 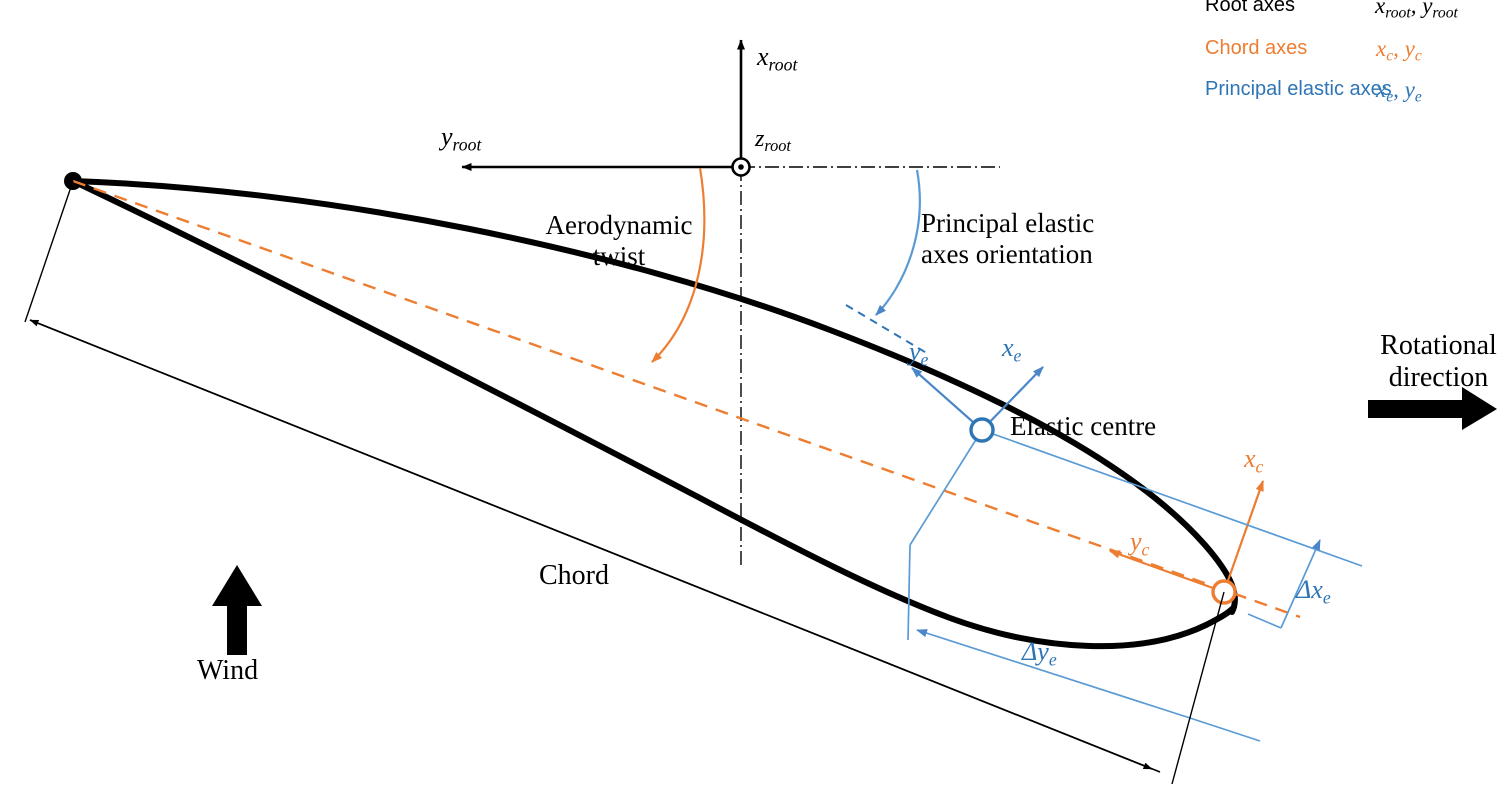 I want to click on rotational-direction-arrow-group, so click(x=1432, y=408).